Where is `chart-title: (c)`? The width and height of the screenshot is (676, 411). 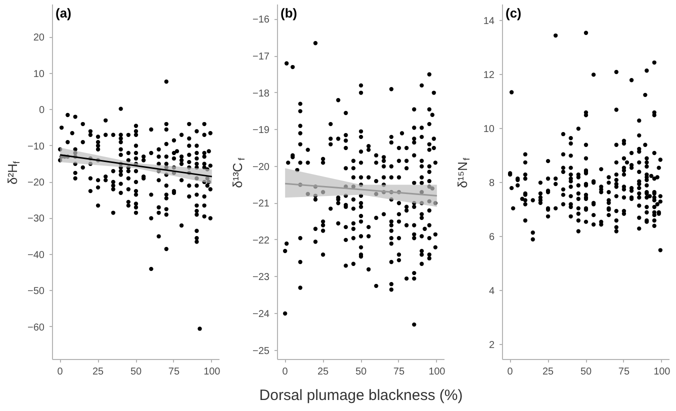
chart-title: (c) is located at coordinates (514, 13).